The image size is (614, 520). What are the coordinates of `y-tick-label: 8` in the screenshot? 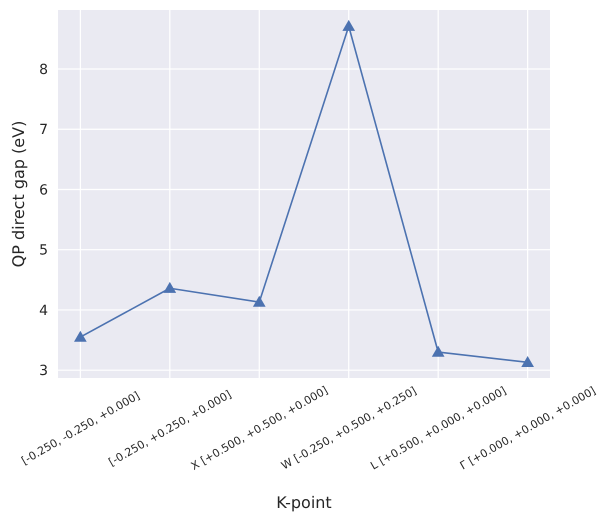 It's located at (43, 70).